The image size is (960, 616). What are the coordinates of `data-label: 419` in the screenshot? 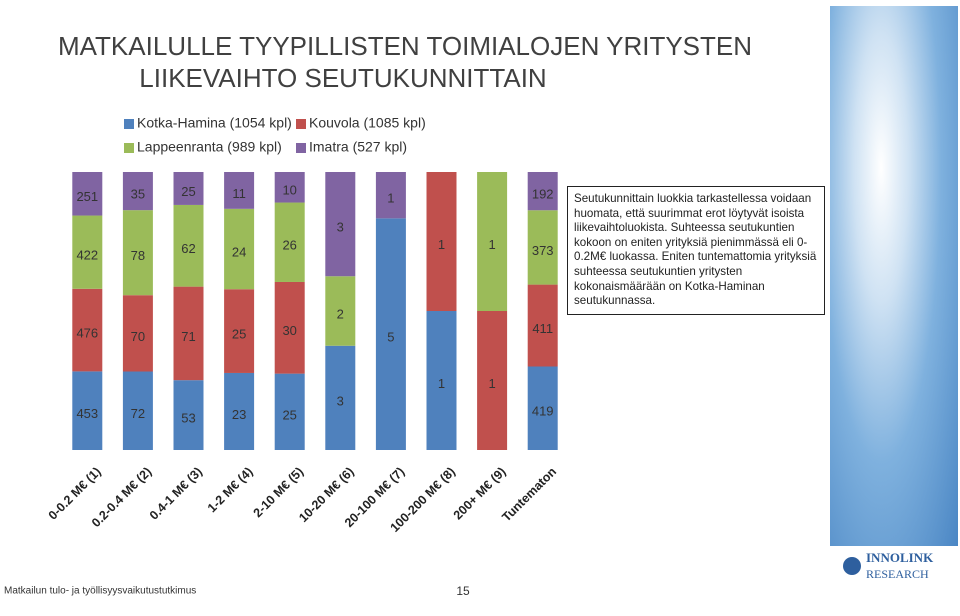 It's located at (543, 411).